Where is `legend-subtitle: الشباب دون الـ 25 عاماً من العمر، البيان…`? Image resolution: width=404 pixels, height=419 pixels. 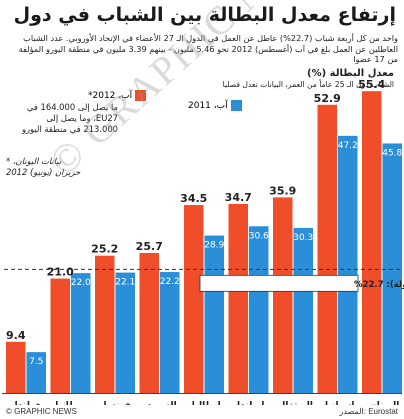 legend-subtitle: الشباب دون الـ 25 عاماً من العمر، البيان… is located at coordinates (308, 84).